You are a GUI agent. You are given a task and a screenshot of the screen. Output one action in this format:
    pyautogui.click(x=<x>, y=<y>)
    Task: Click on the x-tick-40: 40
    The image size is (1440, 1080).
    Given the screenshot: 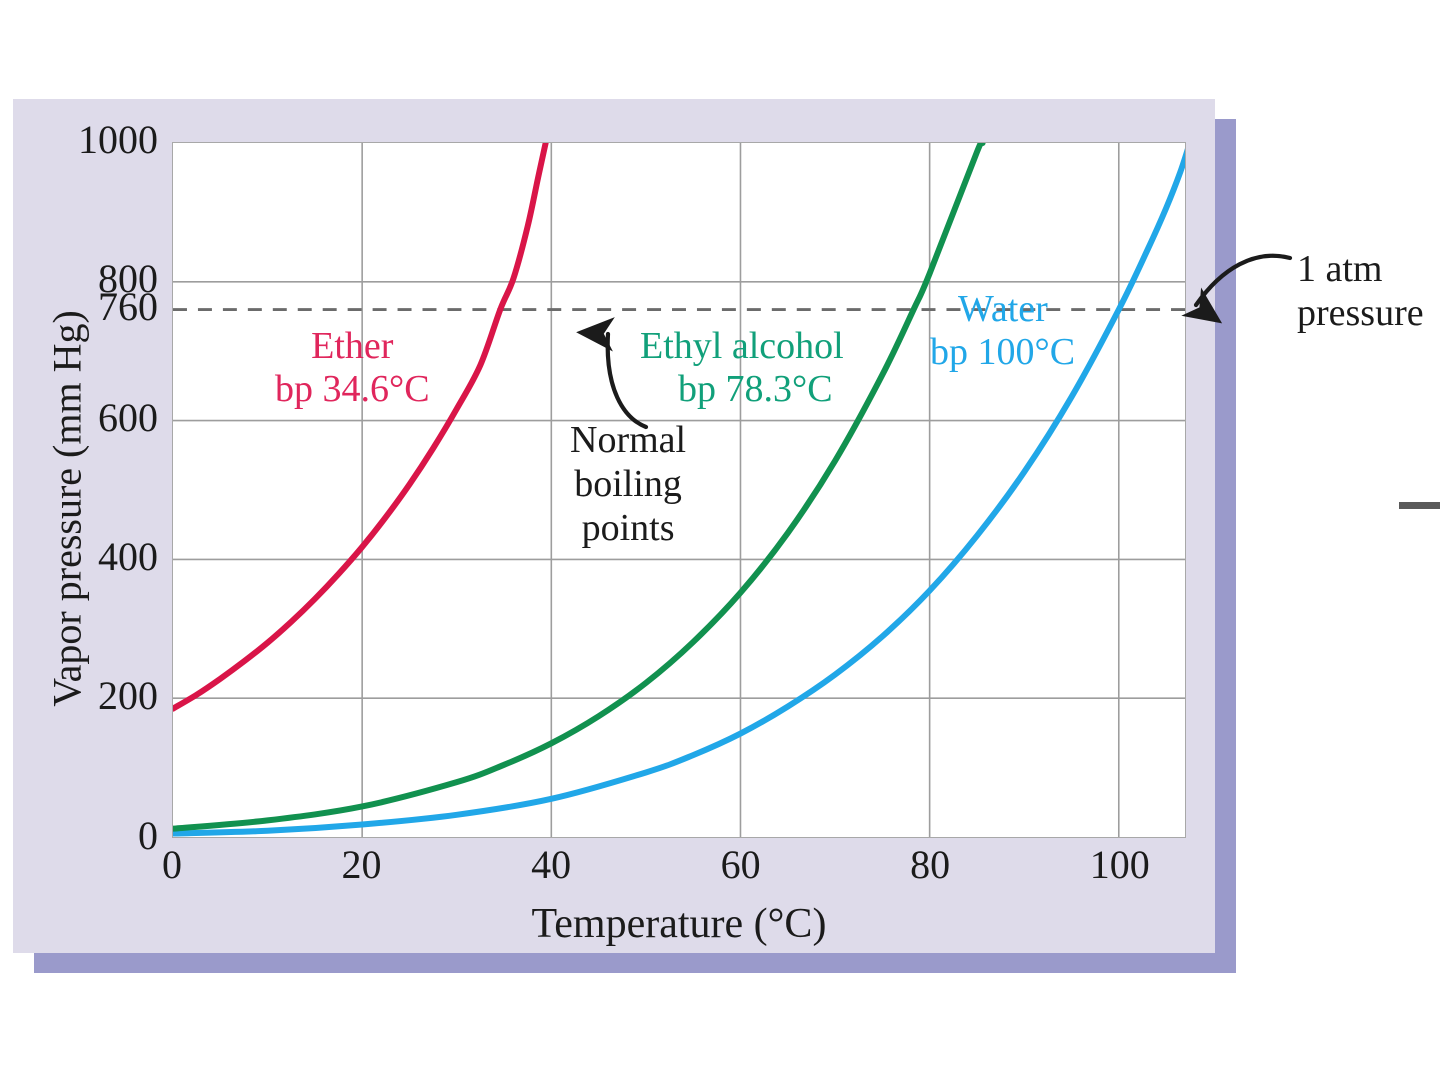 What is the action you would take?
    pyautogui.click(x=551, y=864)
    